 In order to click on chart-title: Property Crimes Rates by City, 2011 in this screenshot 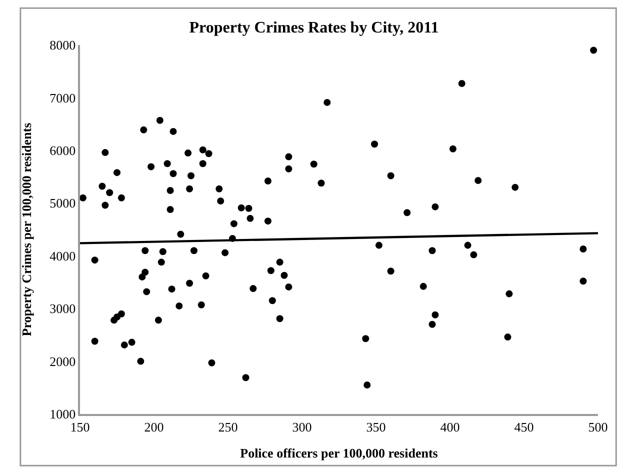, I will do `click(314, 27)`.